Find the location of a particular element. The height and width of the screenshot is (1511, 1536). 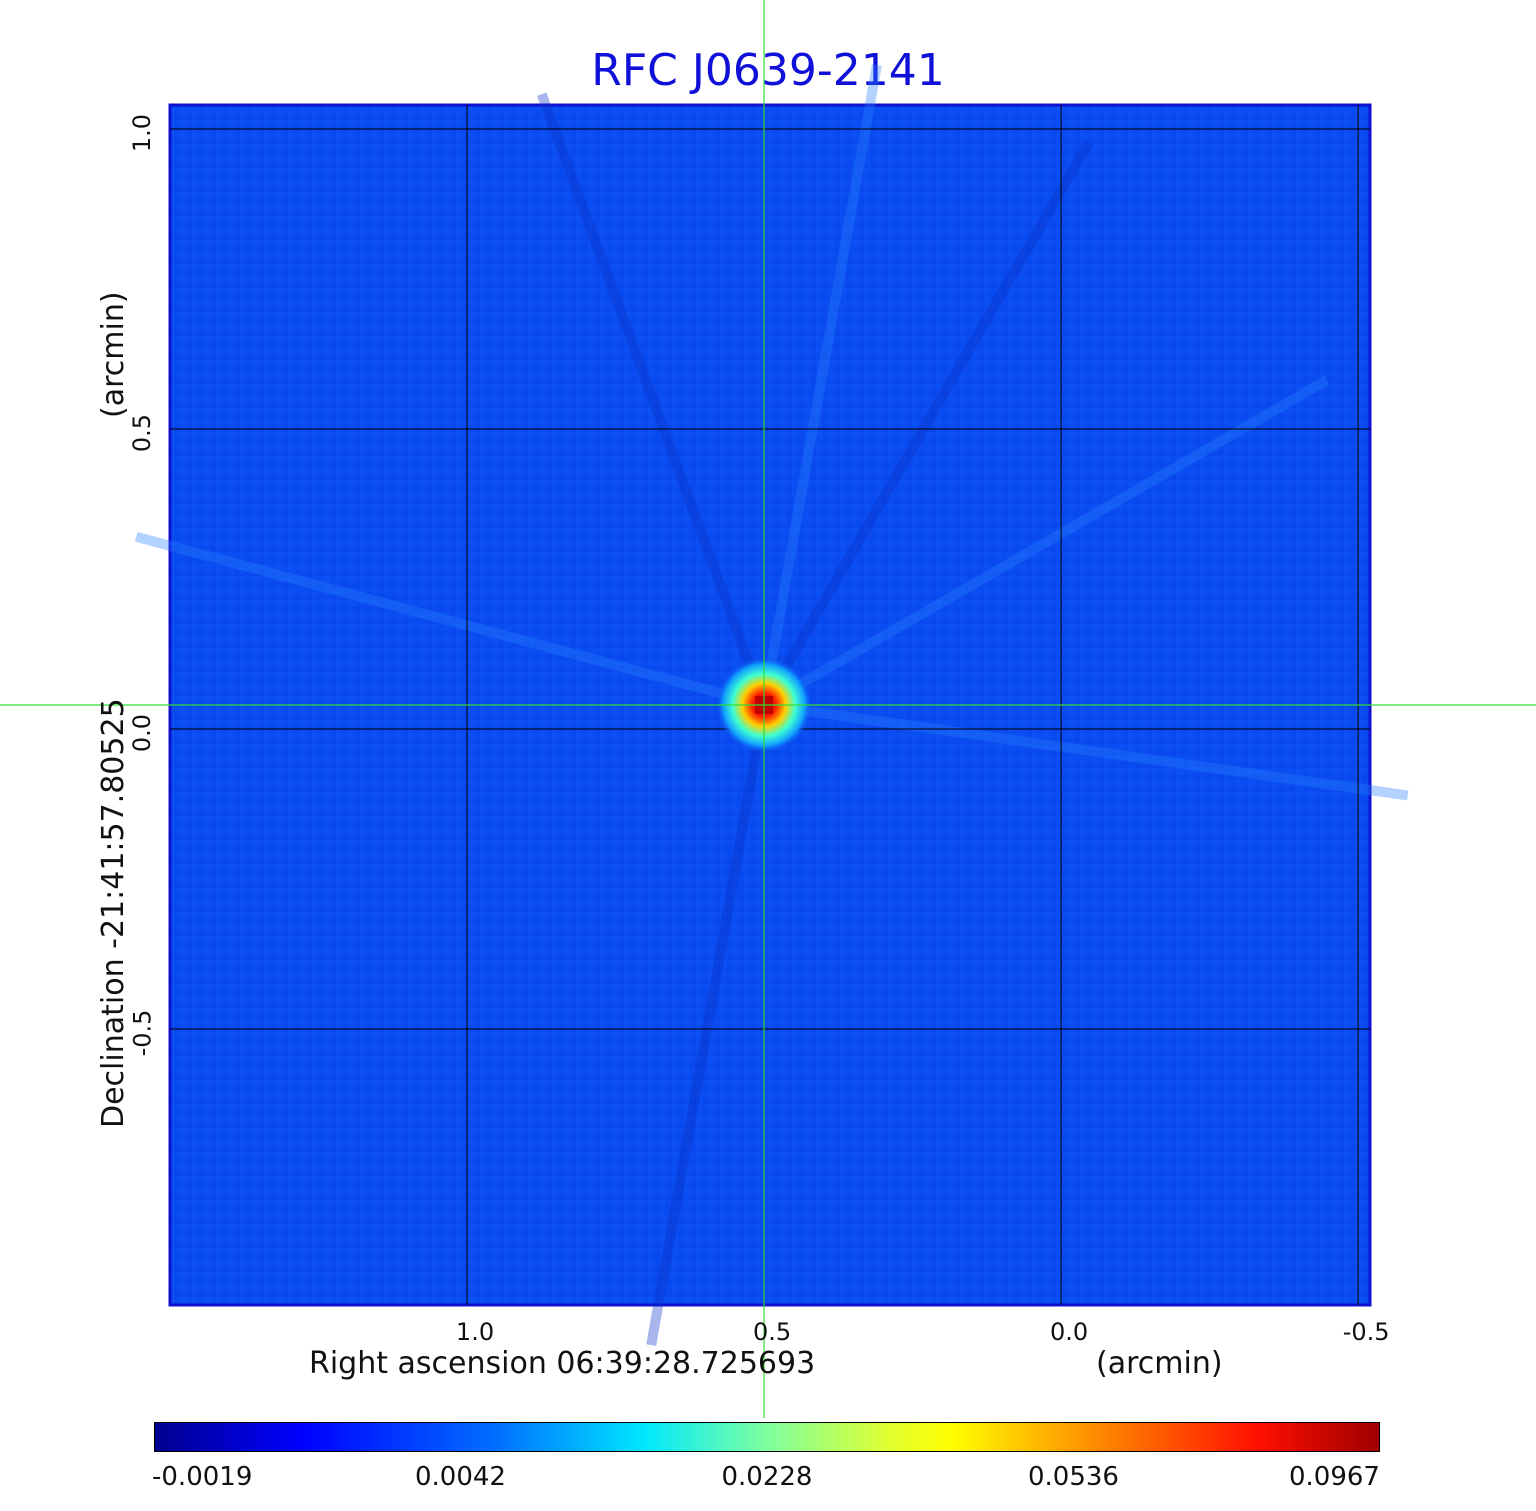

y-tick-label-0: 1.0 is located at coordinates (142, 133).